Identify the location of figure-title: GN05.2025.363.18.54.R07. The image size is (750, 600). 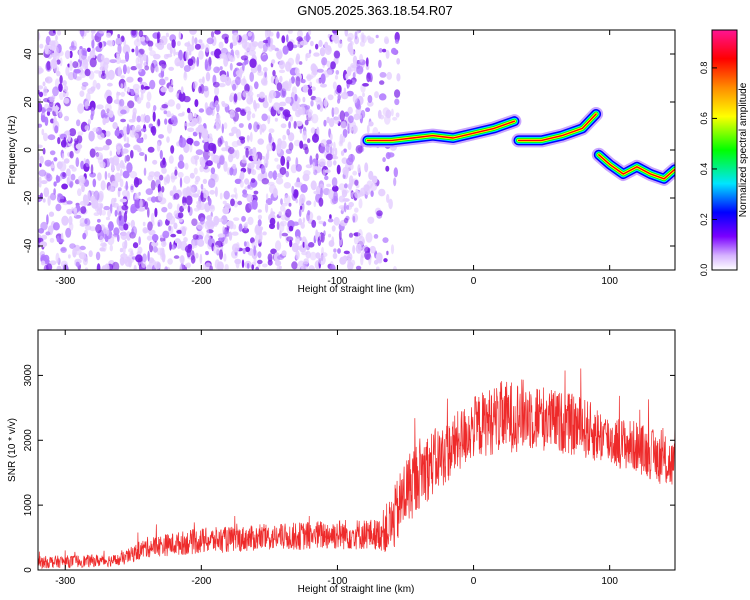
(374, 10).